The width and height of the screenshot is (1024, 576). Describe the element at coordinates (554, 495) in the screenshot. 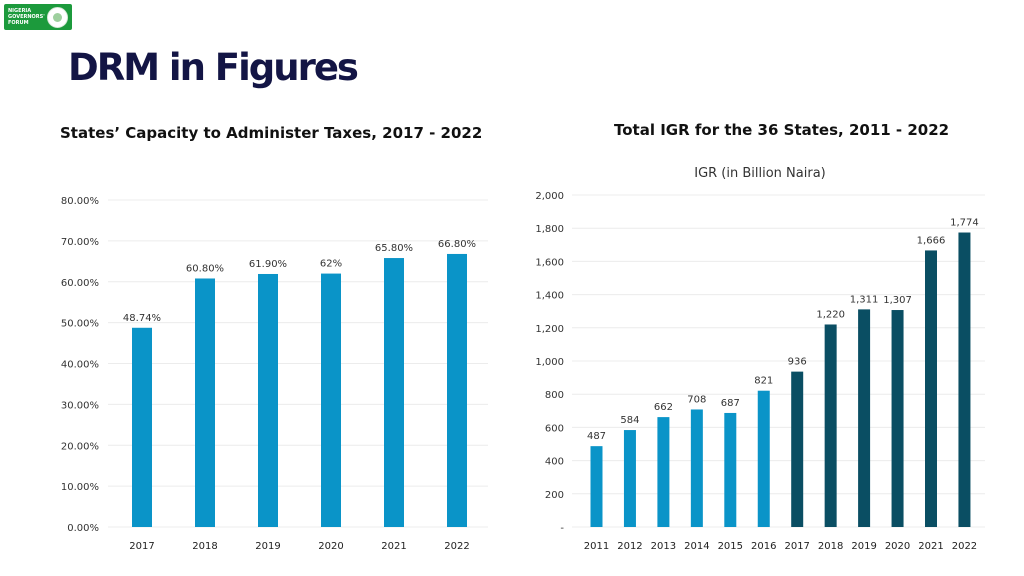

I see `y-tick-label: 200` at that location.